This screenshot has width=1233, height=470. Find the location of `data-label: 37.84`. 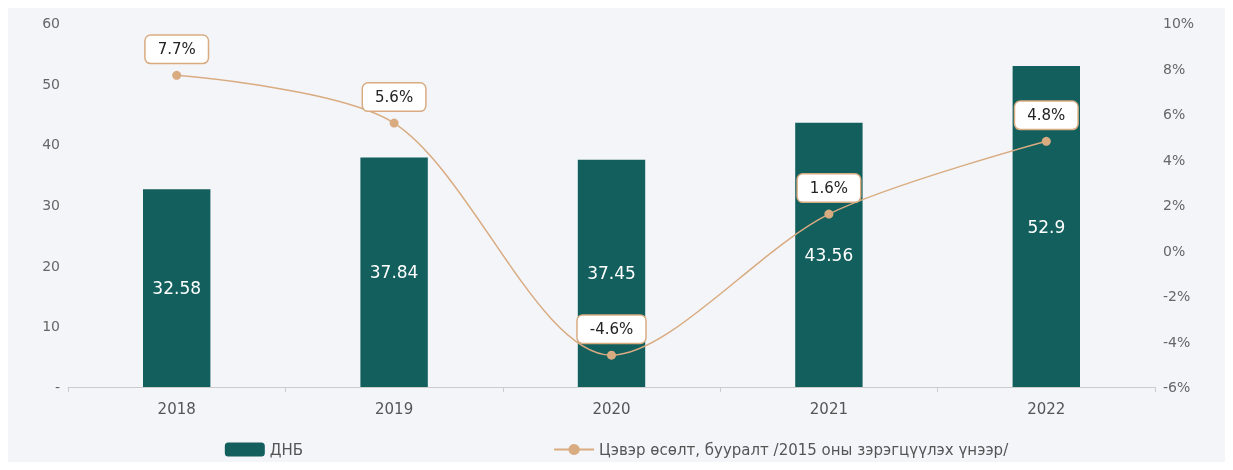

data-label: 37.84 is located at coordinates (394, 272).